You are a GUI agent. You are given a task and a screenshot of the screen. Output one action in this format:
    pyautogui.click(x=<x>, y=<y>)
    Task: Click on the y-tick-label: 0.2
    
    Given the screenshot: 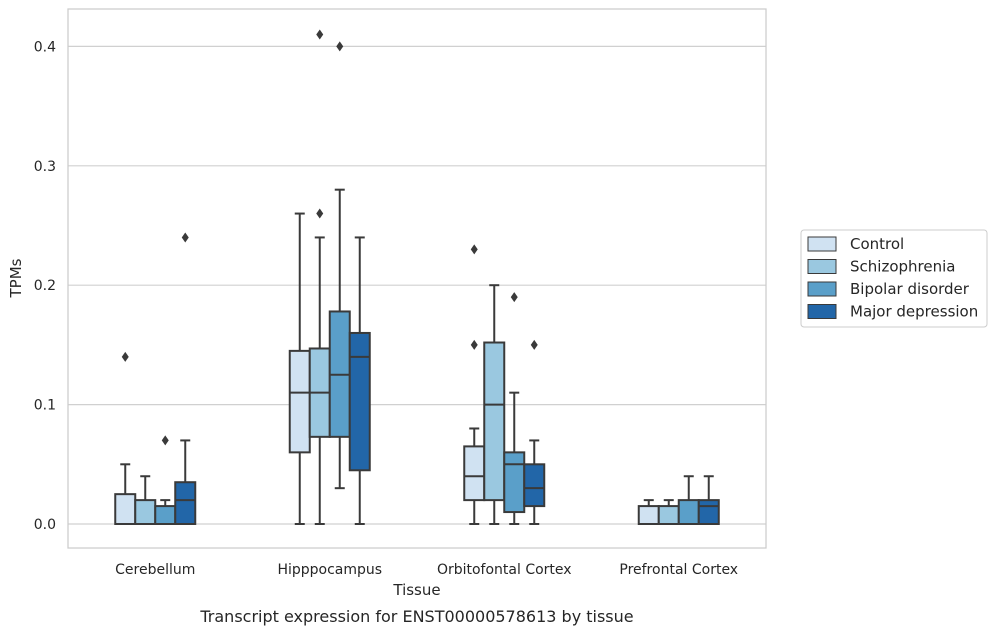 What is the action you would take?
    pyautogui.click(x=45, y=286)
    